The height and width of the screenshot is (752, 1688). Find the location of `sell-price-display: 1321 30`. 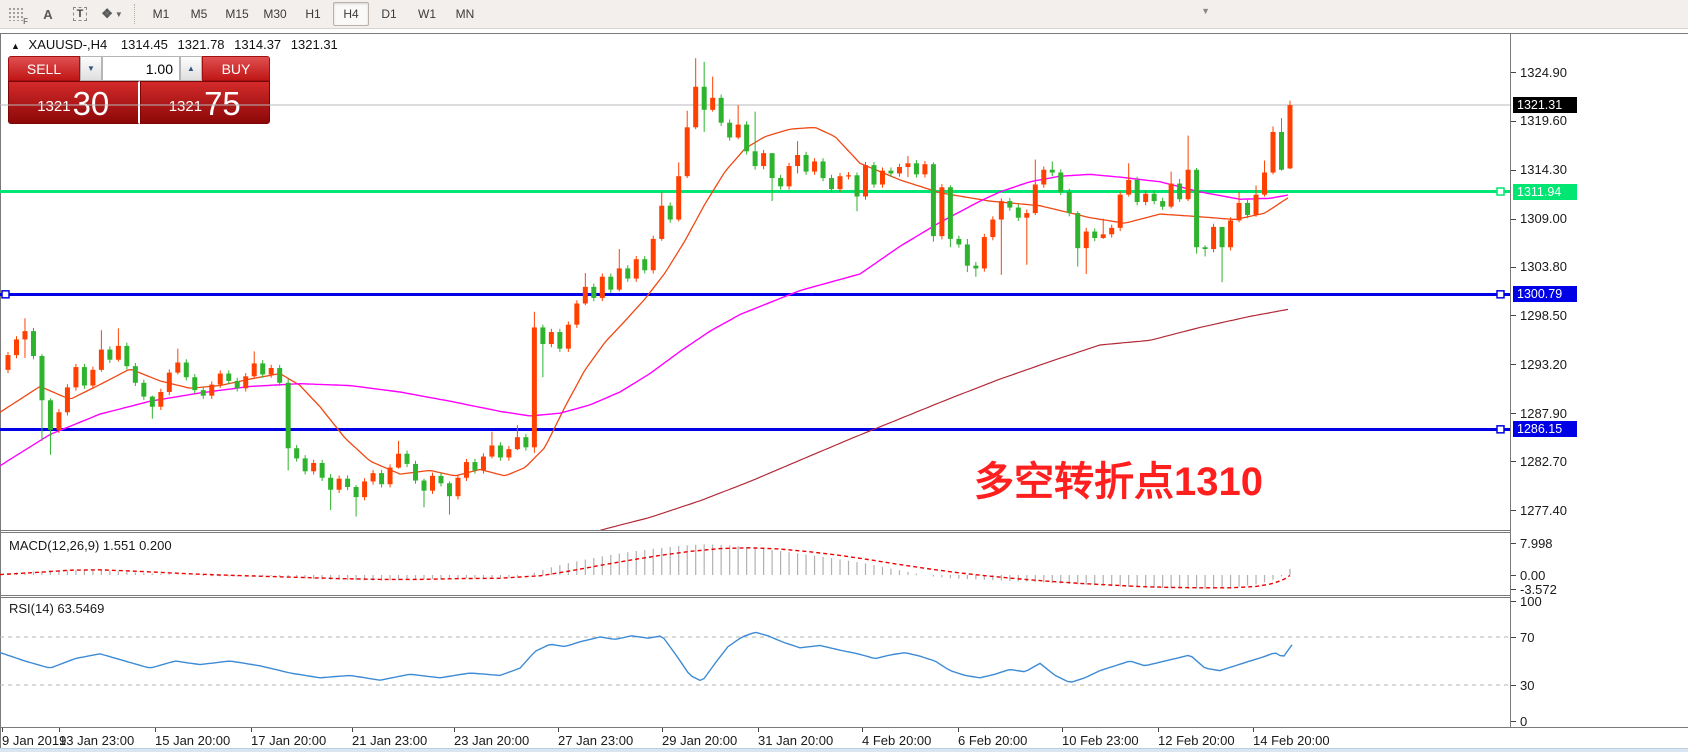

sell-price-display: 1321 30 is located at coordinates (74, 102).